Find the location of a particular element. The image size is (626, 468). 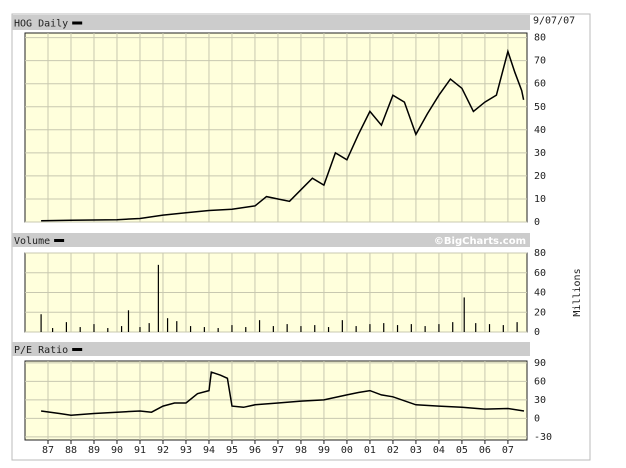

x-tick-label: 03 is located at coordinates (416, 450).